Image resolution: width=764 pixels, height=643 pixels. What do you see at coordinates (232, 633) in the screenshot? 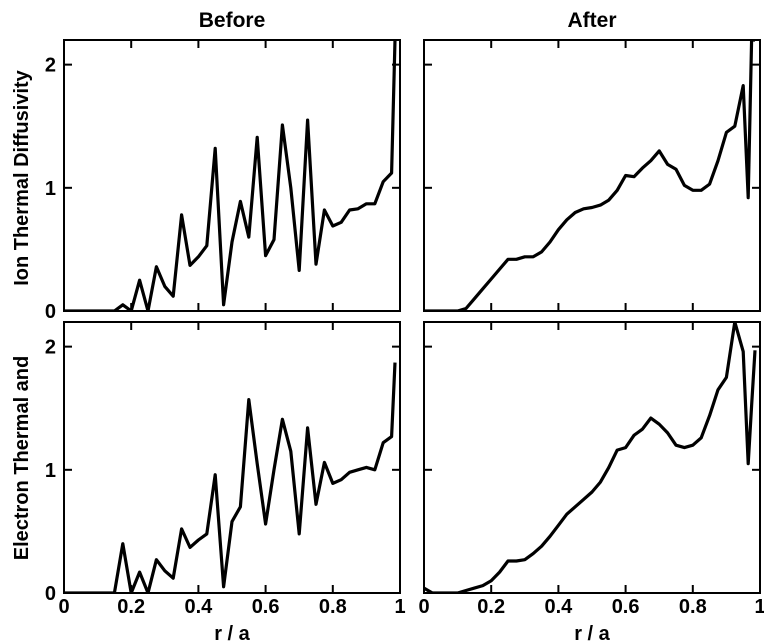
I see `xlabel-left: r / a` at bounding box center [232, 633].